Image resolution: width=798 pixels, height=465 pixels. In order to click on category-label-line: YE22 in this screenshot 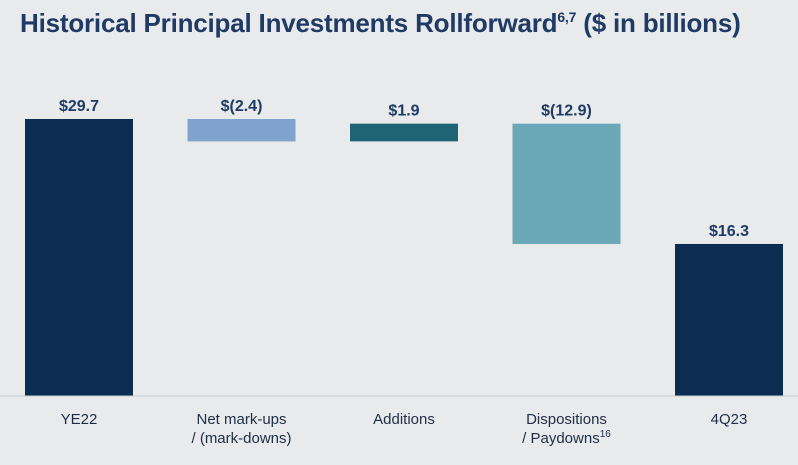, I will do `click(79, 419)`.